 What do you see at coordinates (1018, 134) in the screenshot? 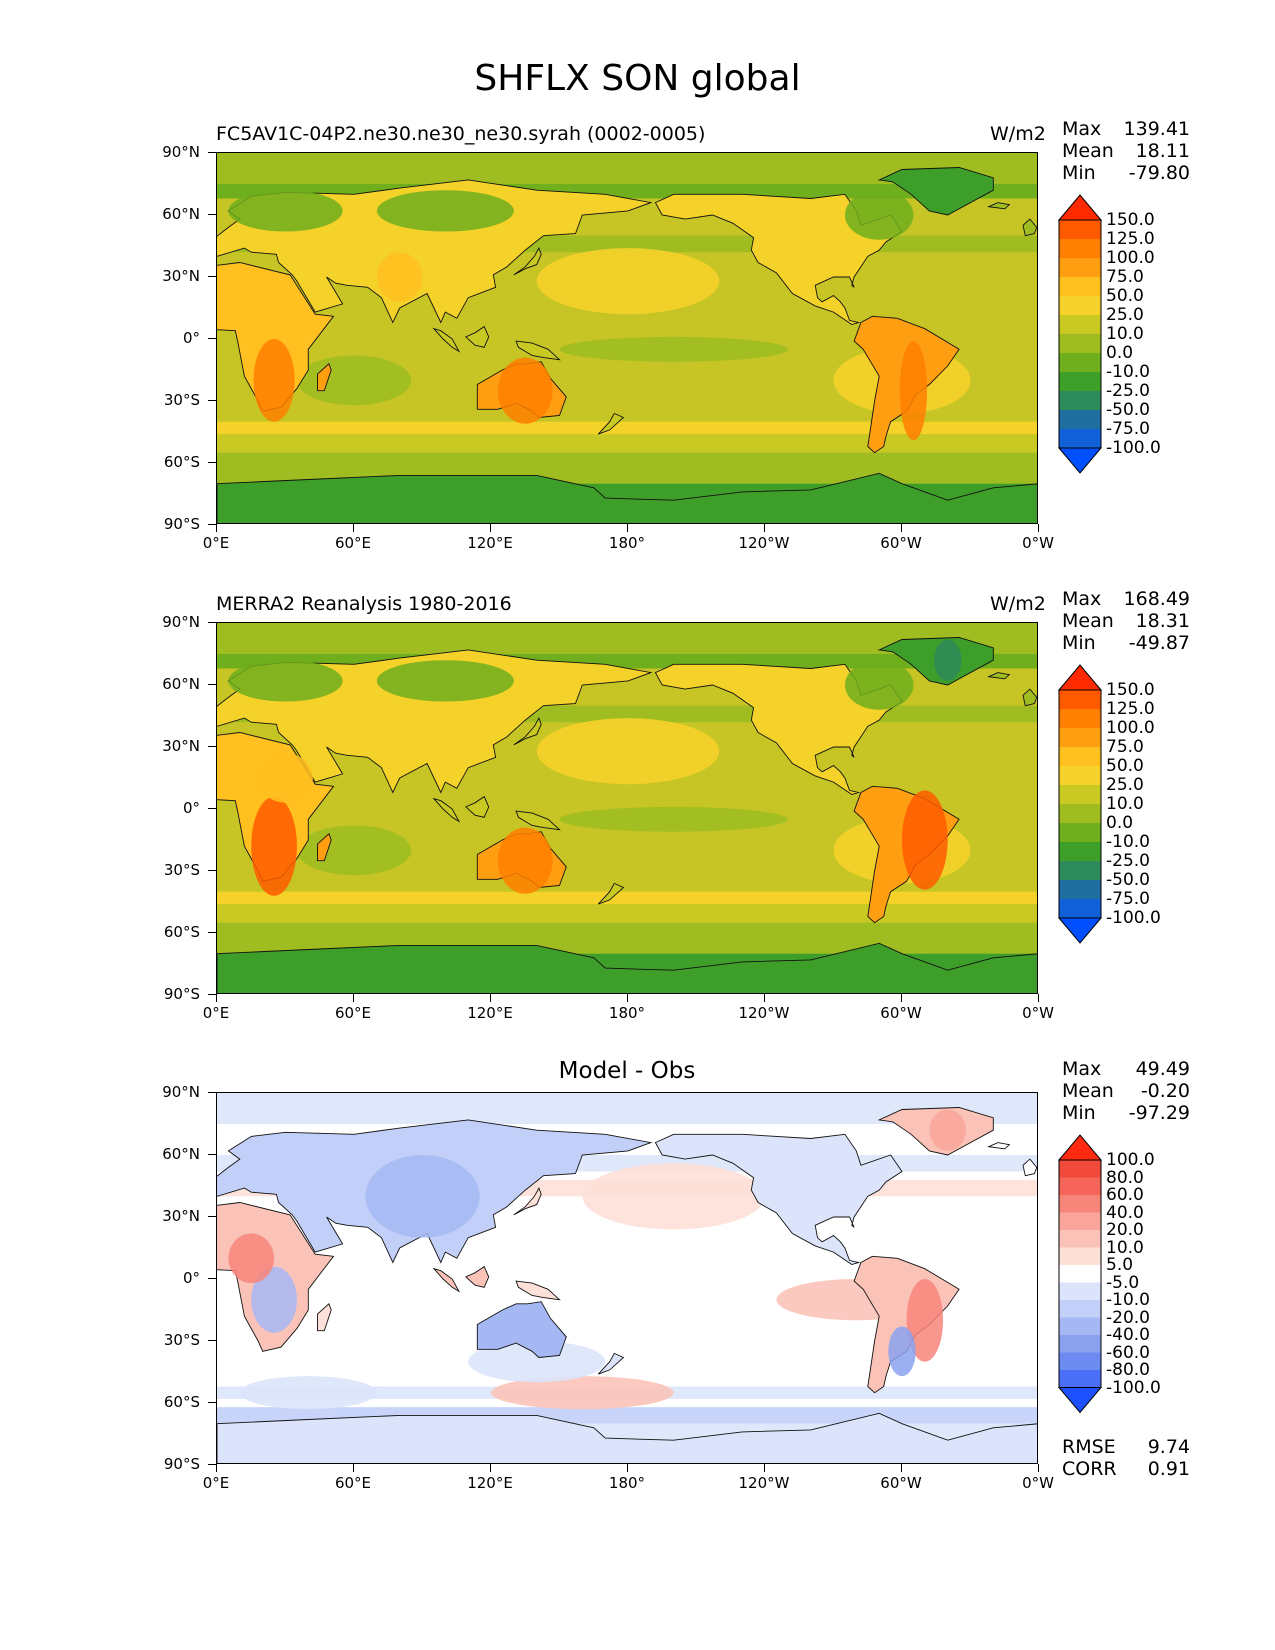
I see `panel-units: W/m2` at bounding box center [1018, 134].